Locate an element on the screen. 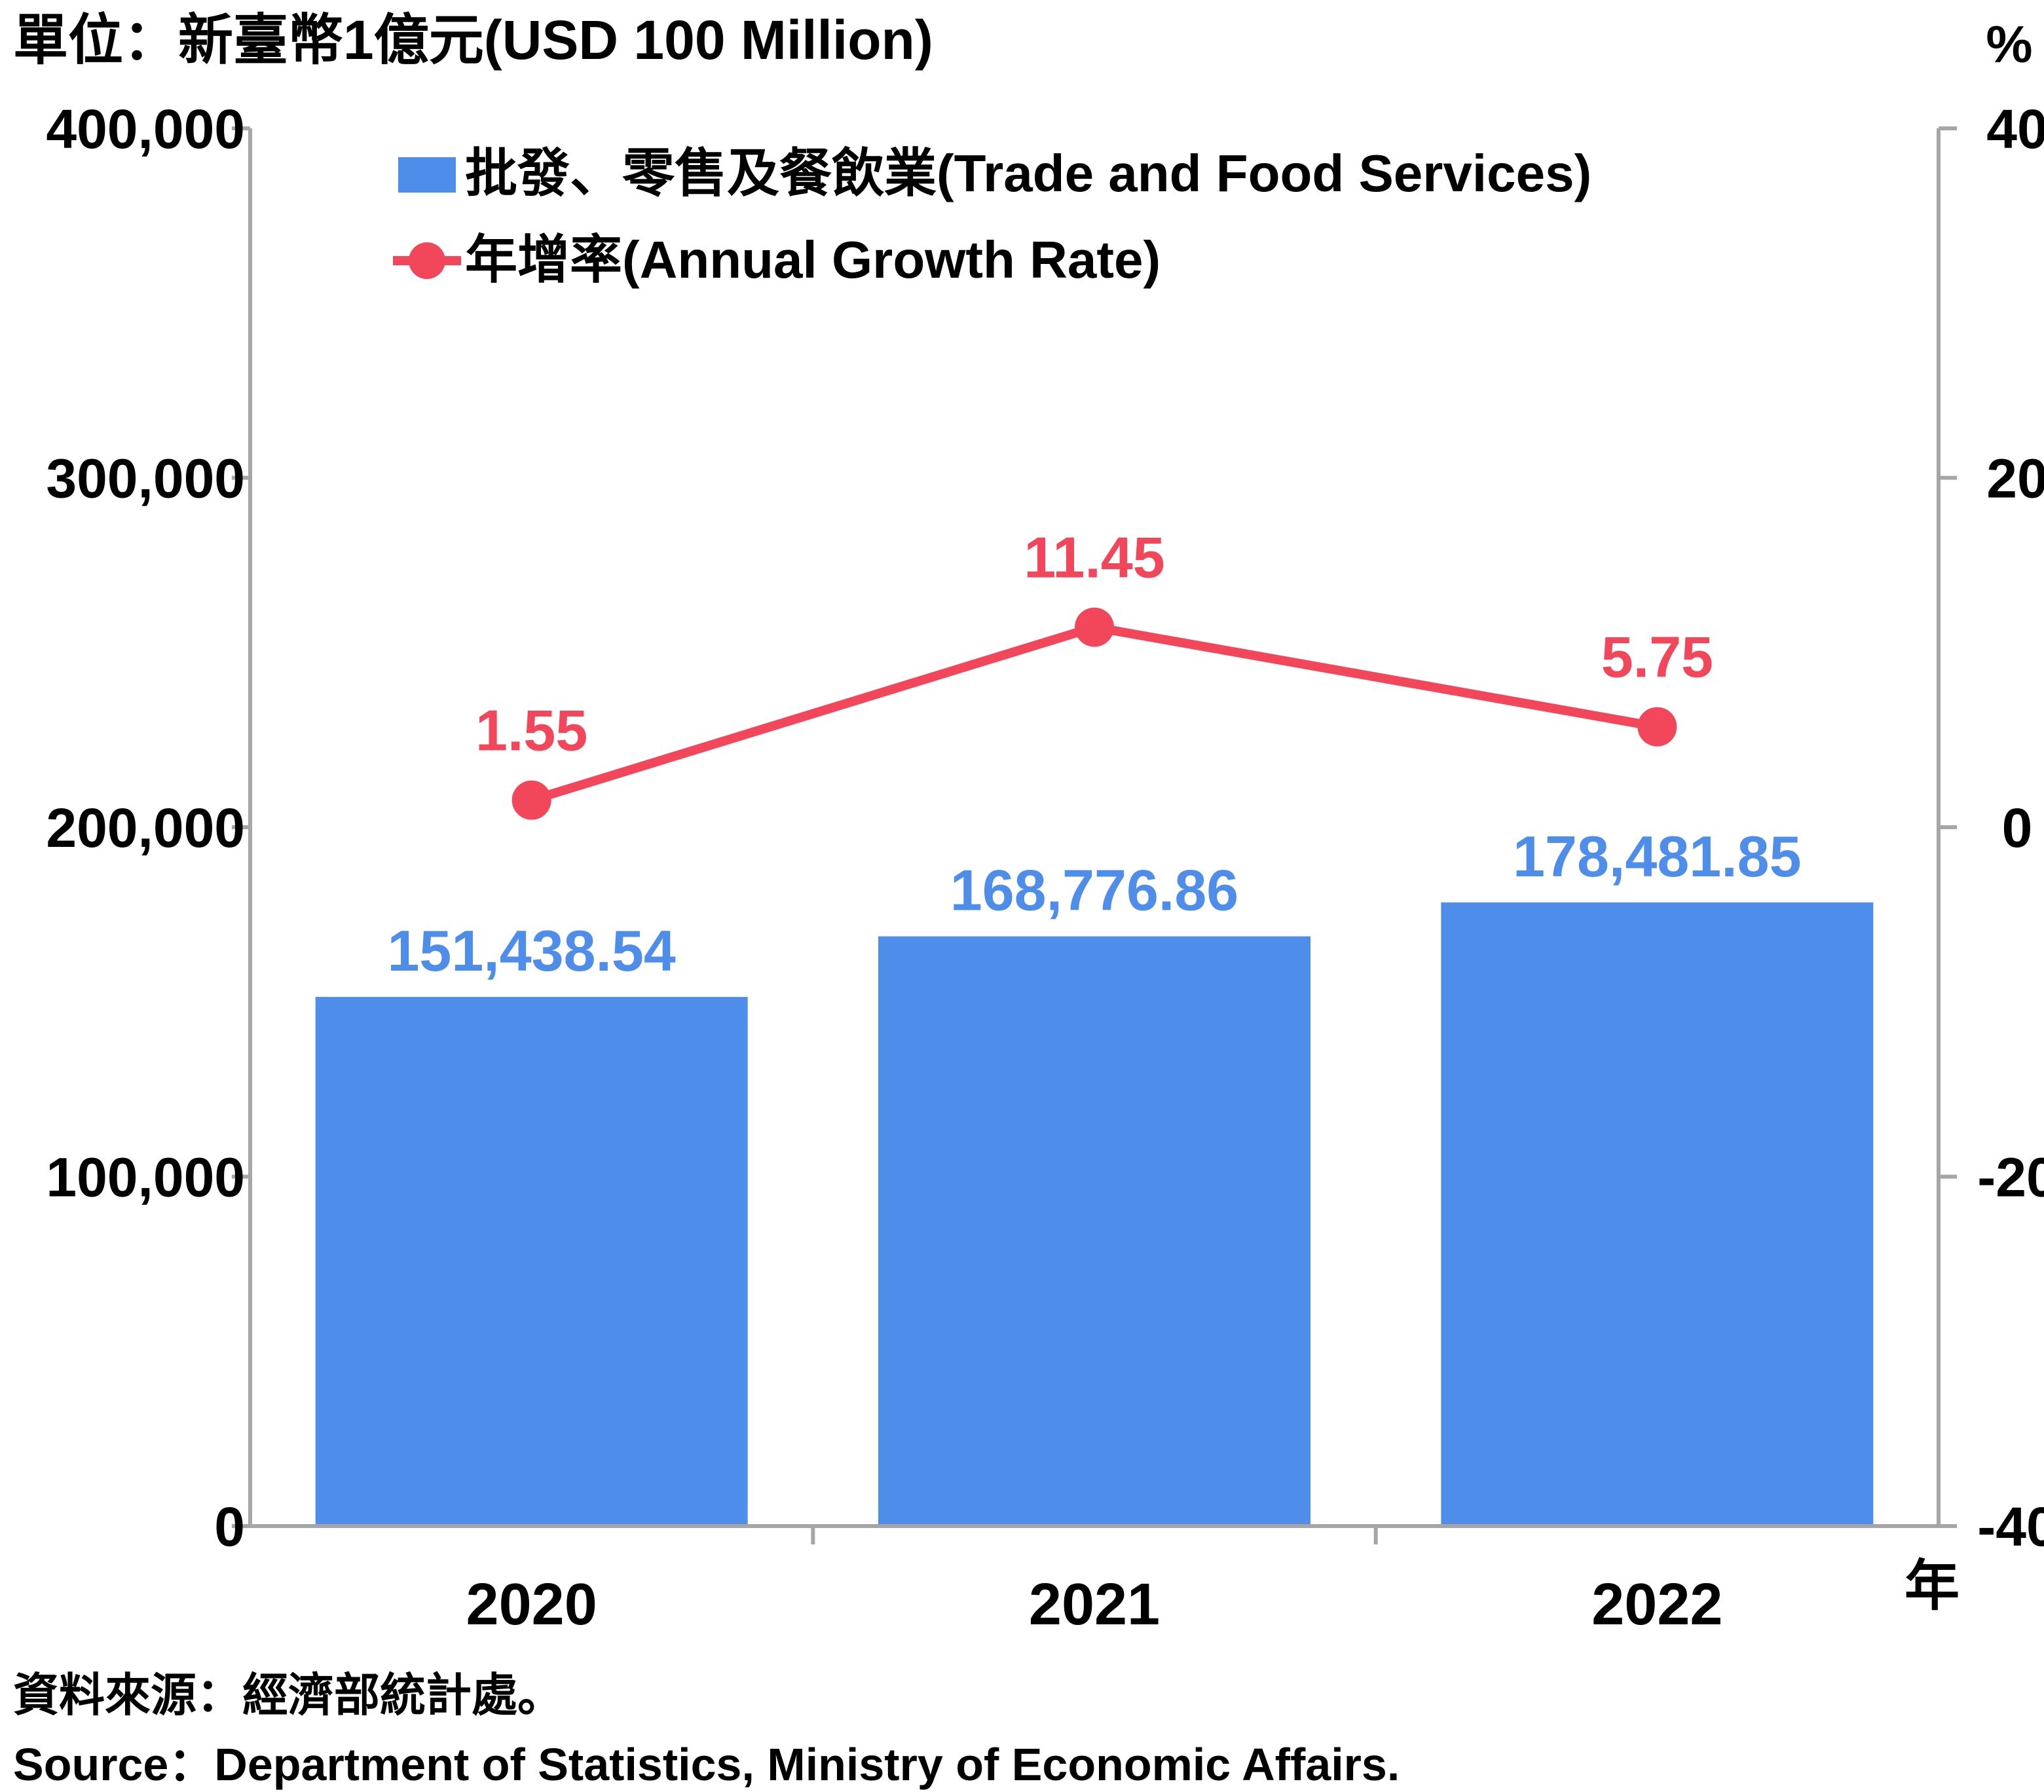  bar-value-label: 151,438.54 is located at coordinates (531, 950).